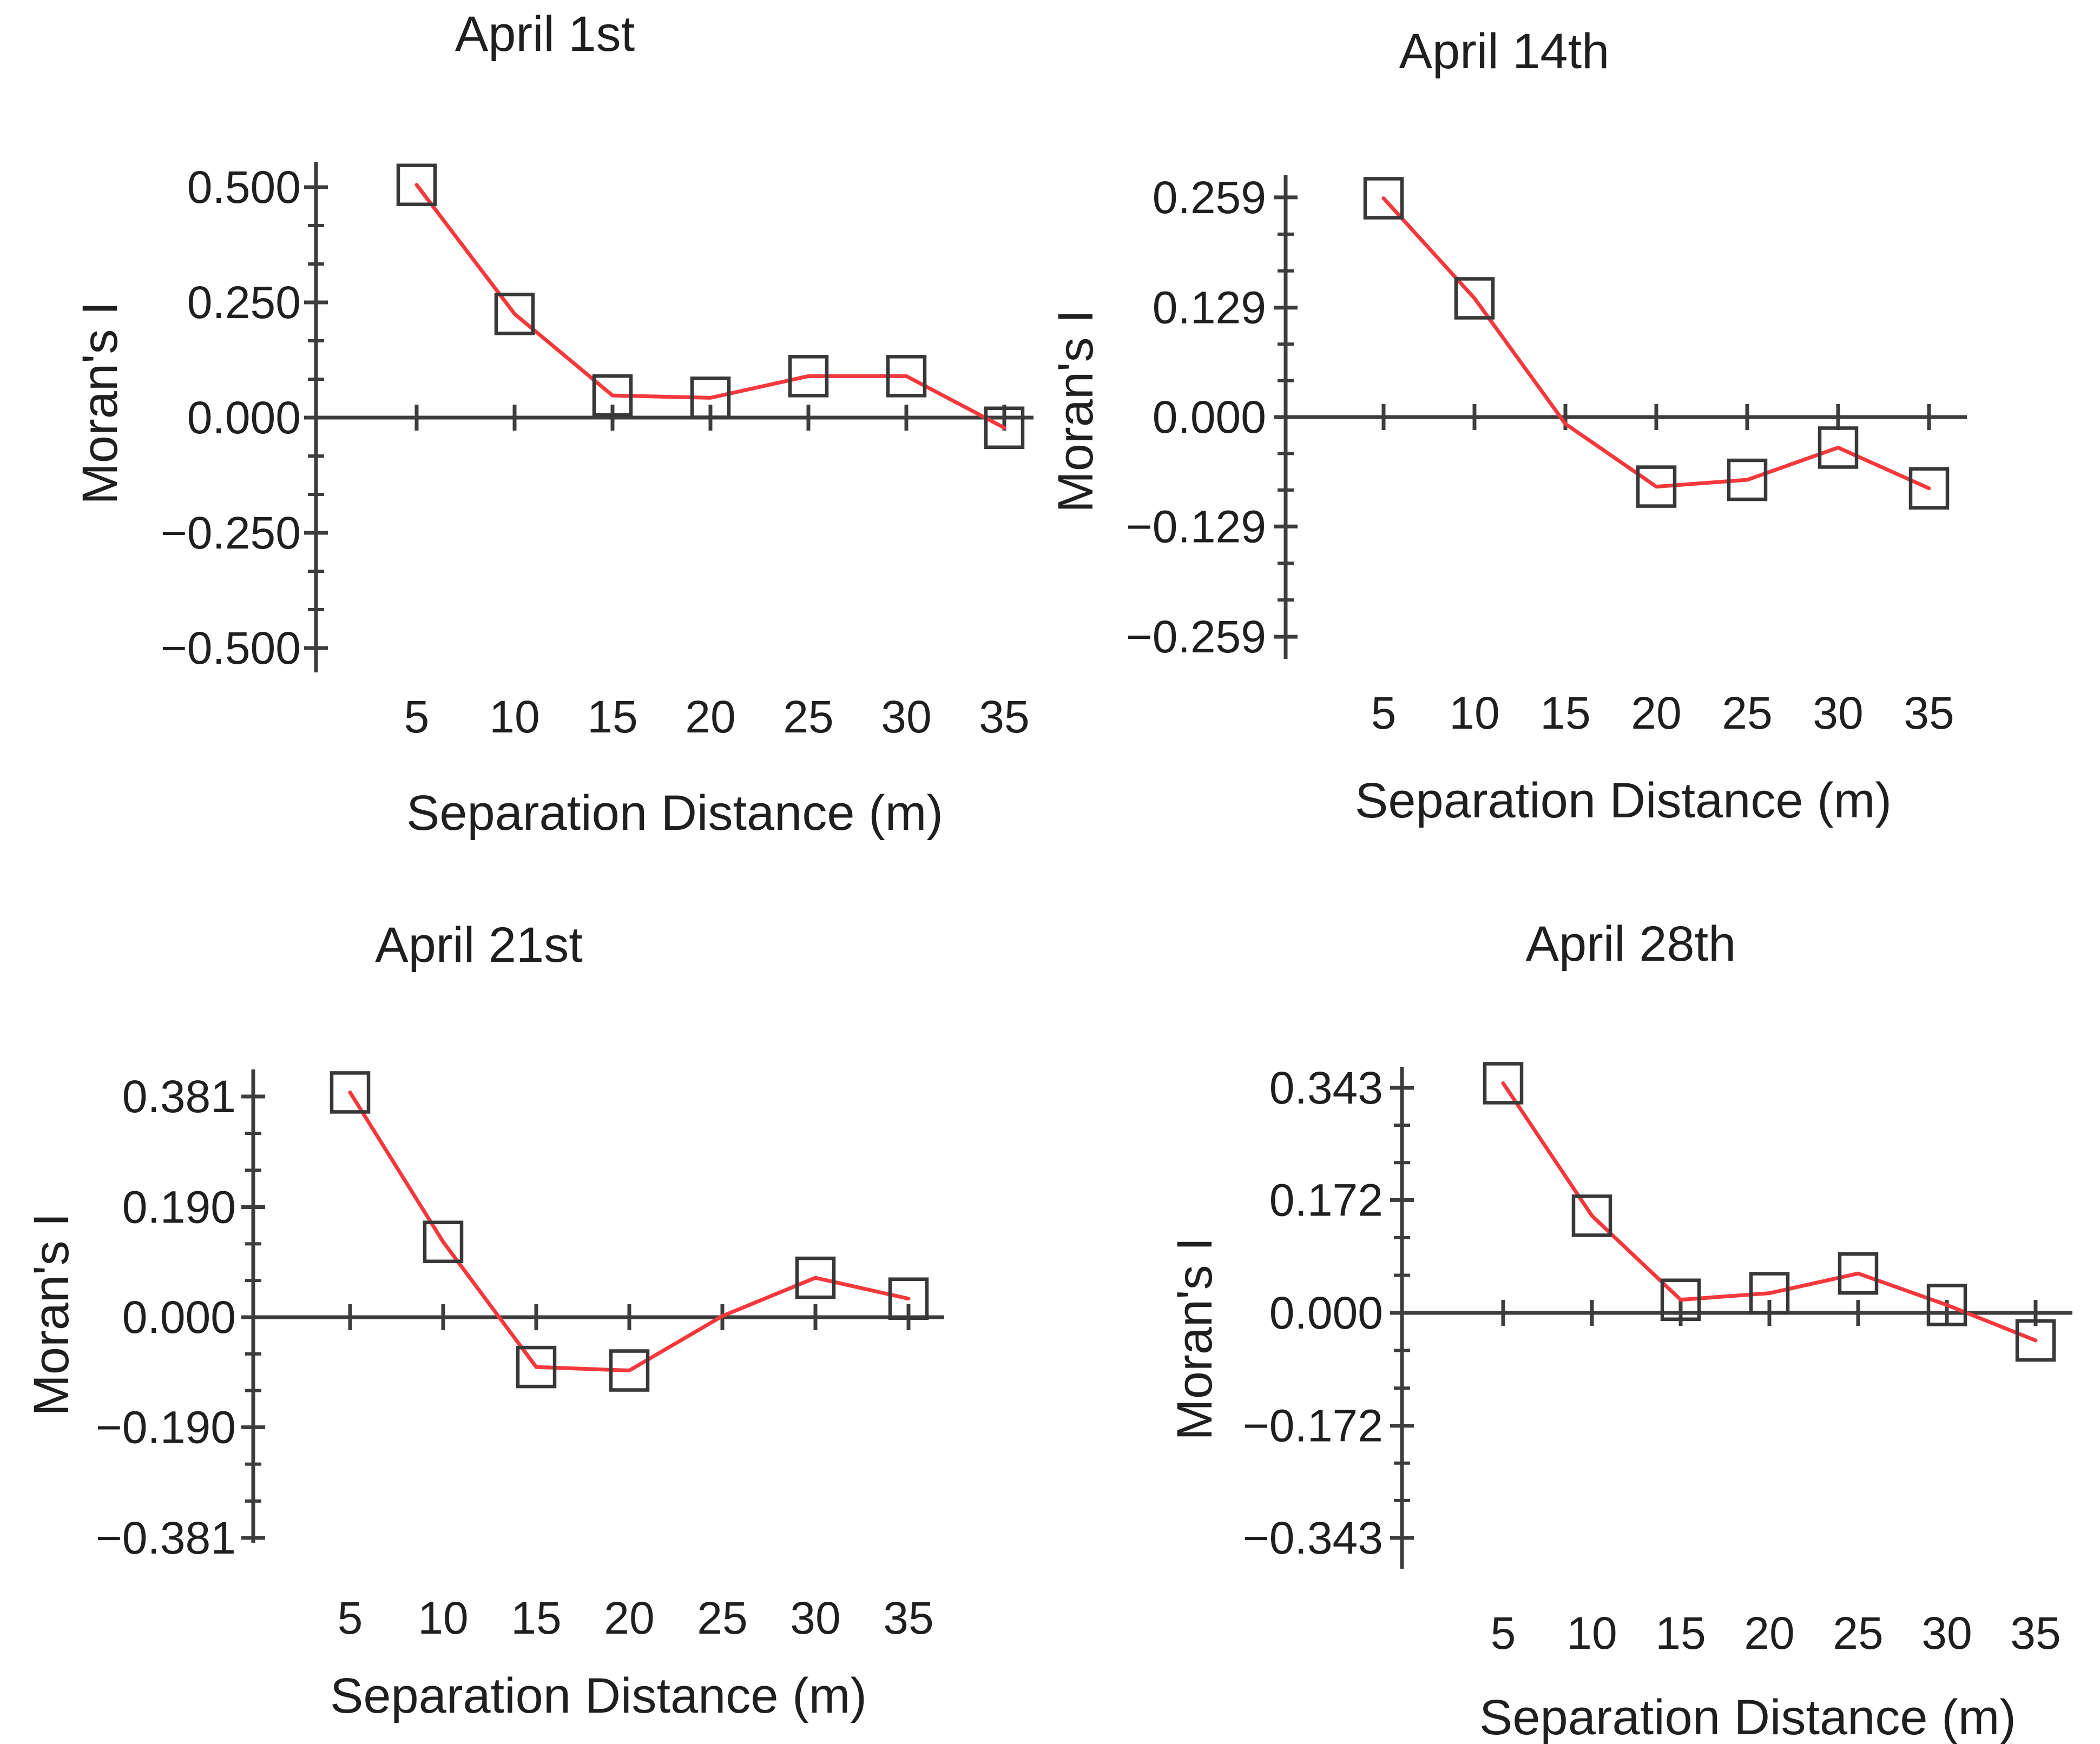 Image resolution: width=2100 pixels, height=1744 pixels. What do you see at coordinates (244, 302) in the screenshot?
I see `y-tick-label: 0.250` at bounding box center [244, 302].